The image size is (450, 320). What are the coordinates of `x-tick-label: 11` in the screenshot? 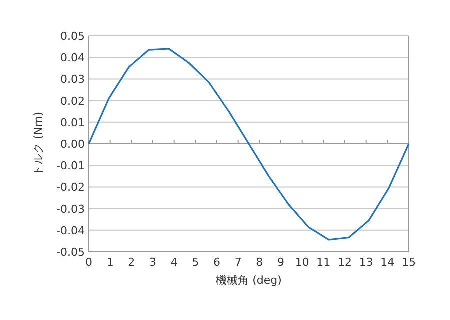 It's located at (323, 262).